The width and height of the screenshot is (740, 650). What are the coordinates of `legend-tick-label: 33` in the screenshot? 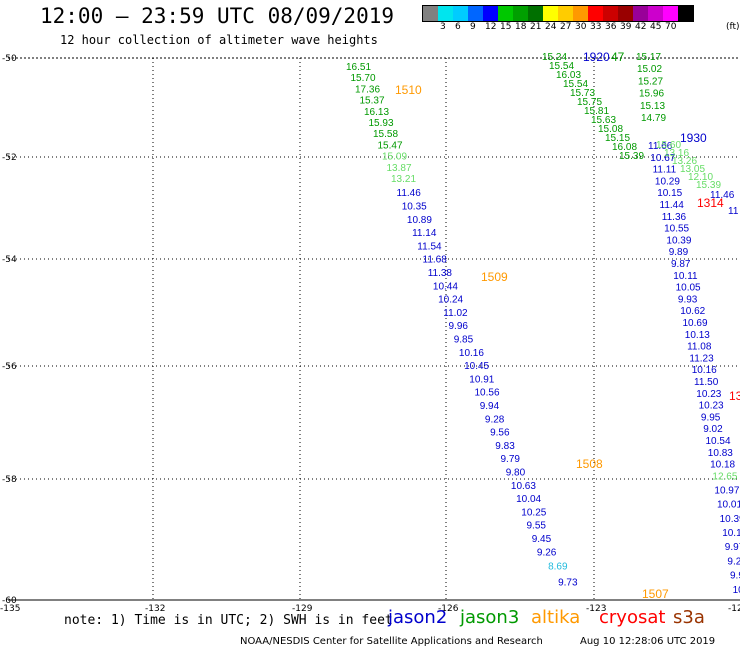 It's located at (596, 27).